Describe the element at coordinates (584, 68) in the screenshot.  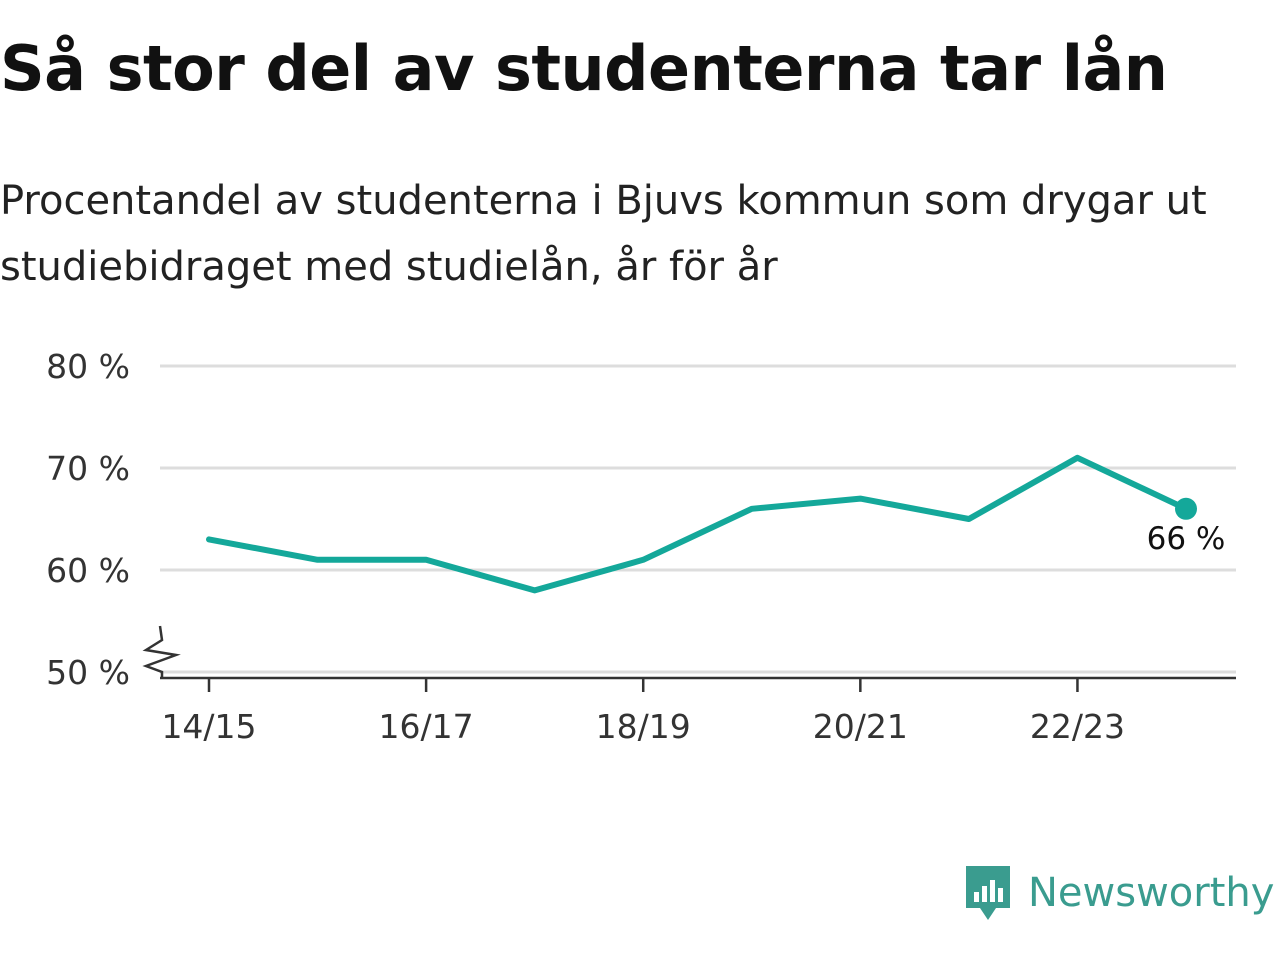
I see `chart-title: Så stor del av studenterna tar lån` at that location.